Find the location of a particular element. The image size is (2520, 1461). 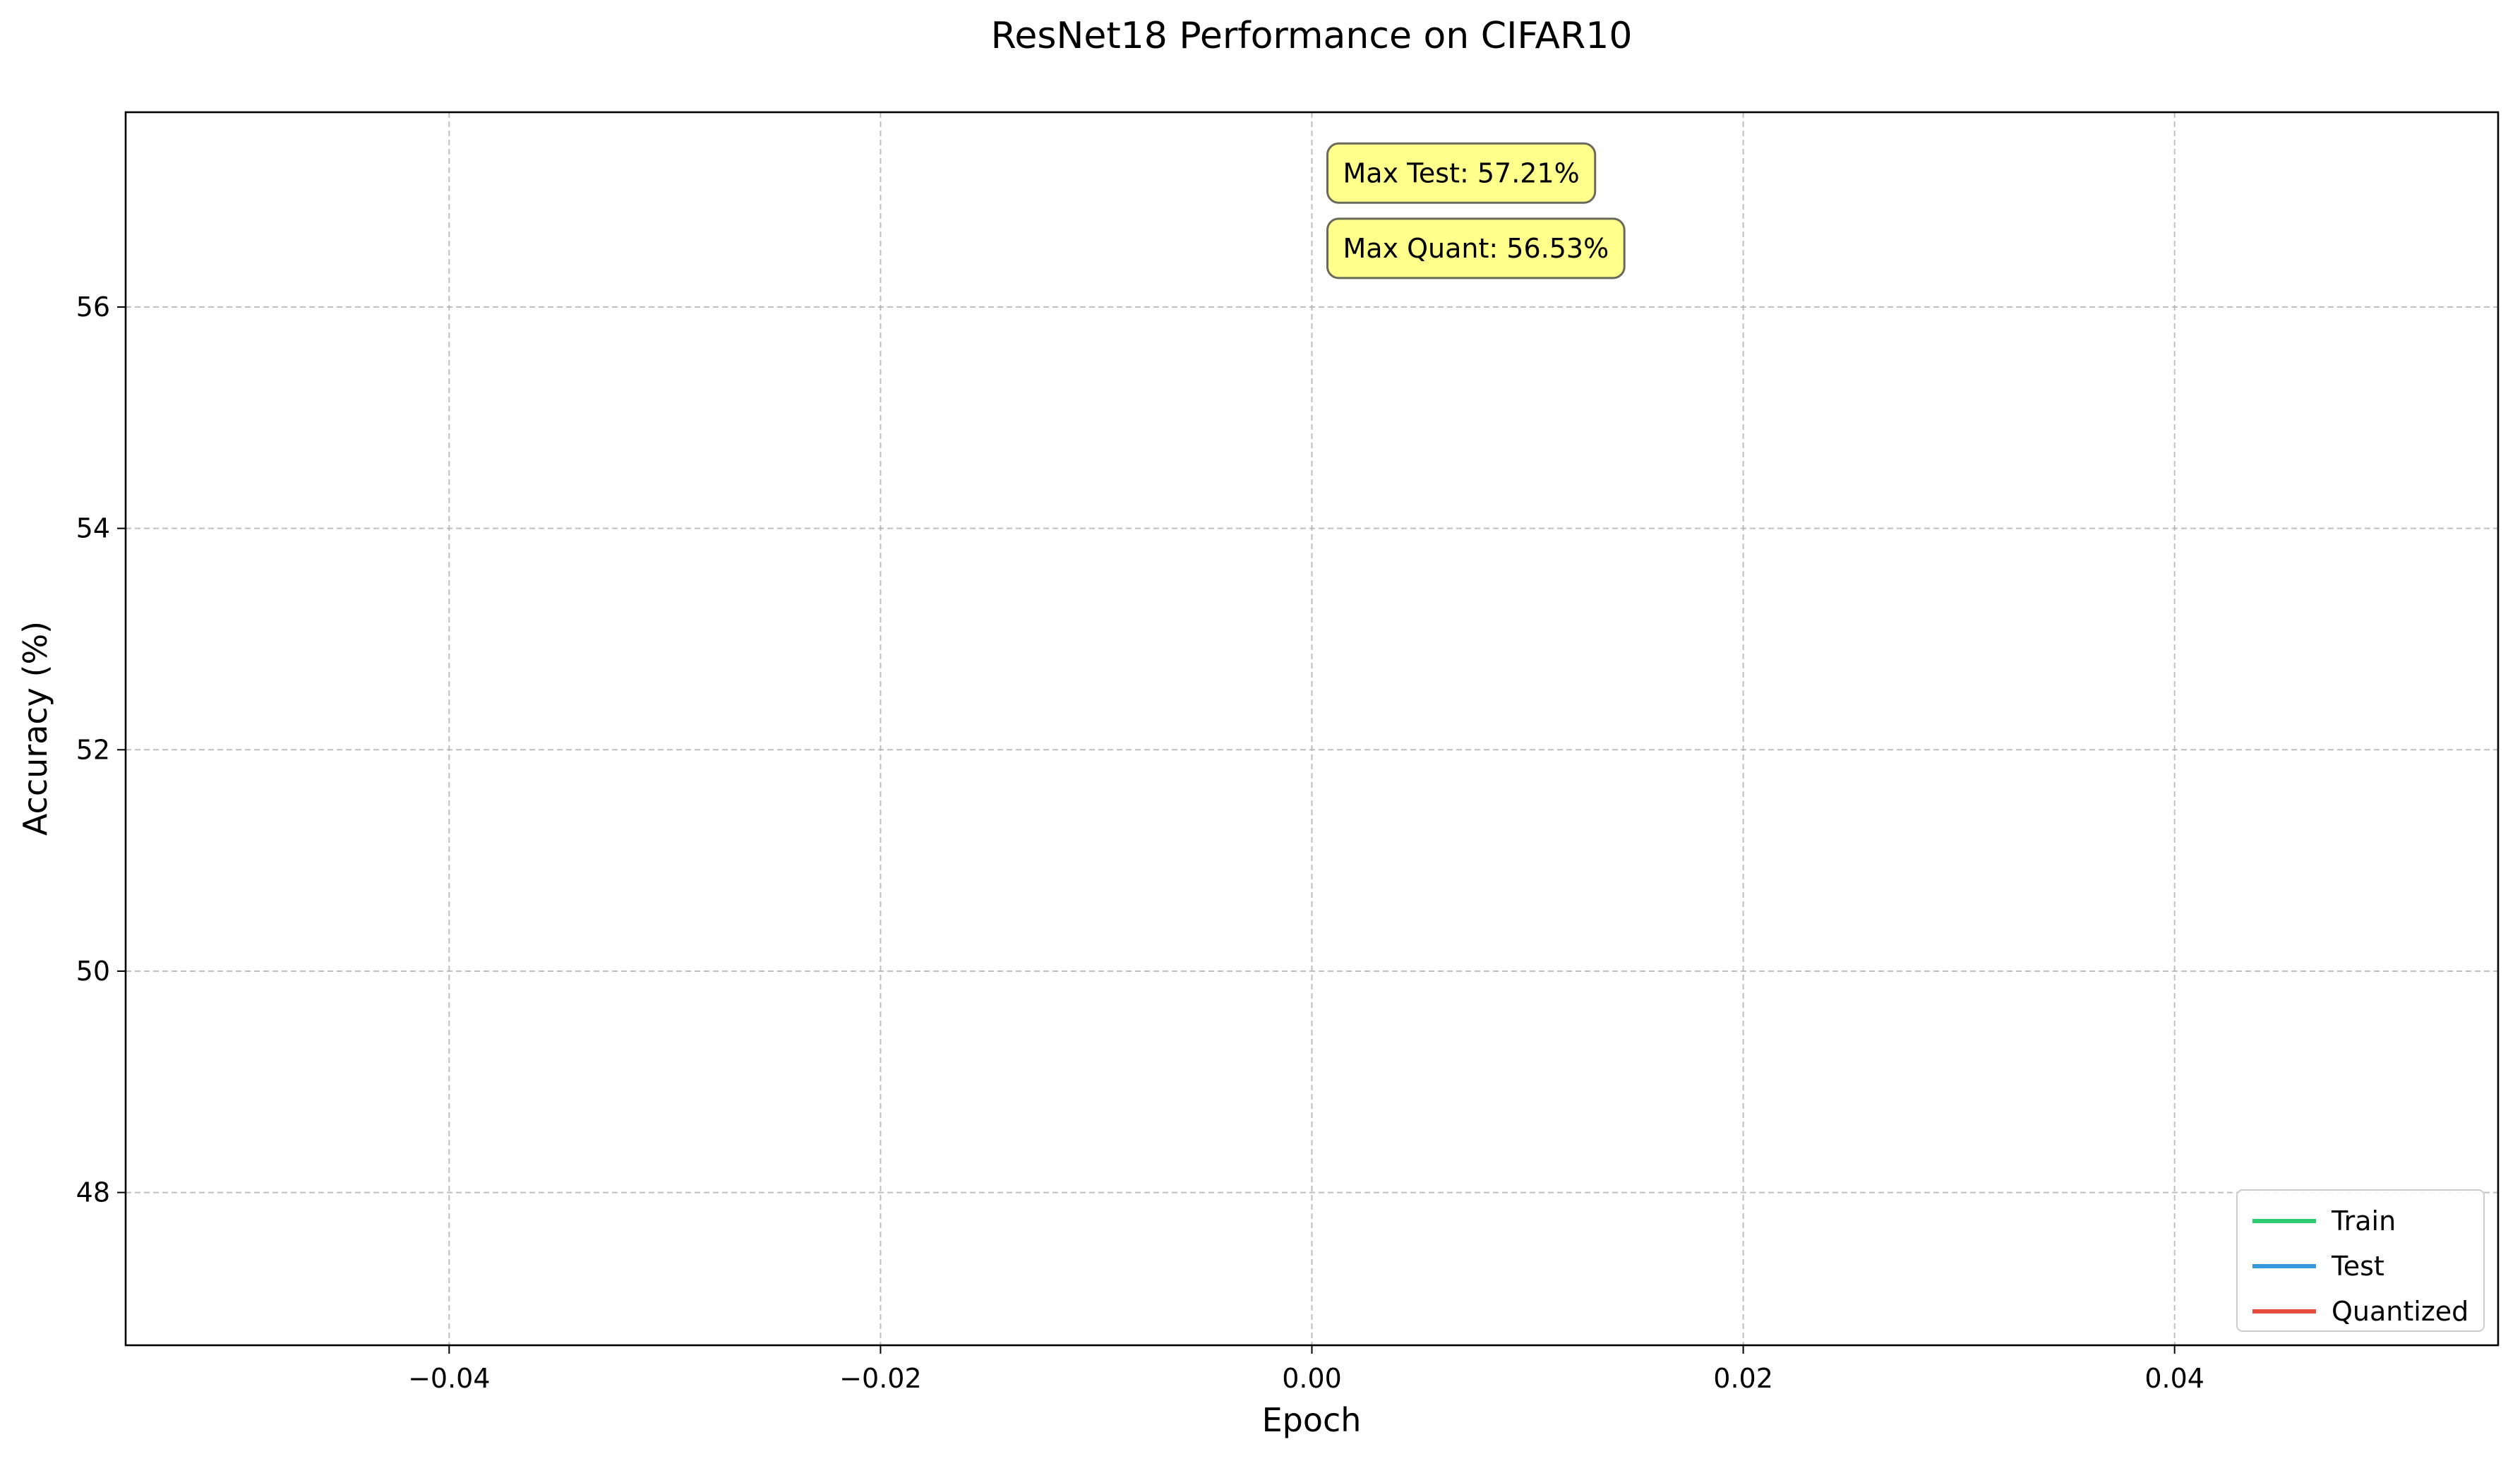

legend-label: Train is located at coordinates (2364, 1221).